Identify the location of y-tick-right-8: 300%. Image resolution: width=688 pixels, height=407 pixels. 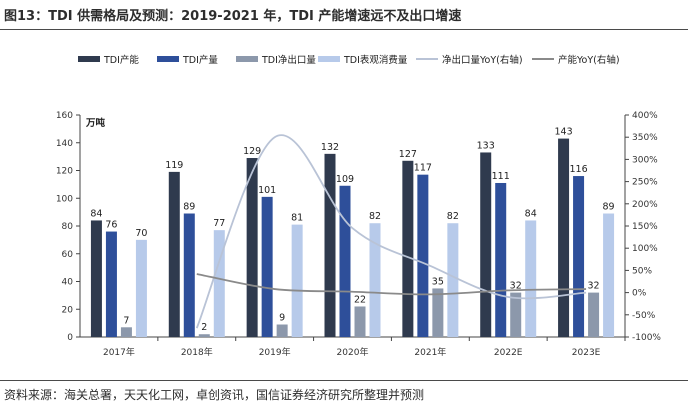
(645, 160).